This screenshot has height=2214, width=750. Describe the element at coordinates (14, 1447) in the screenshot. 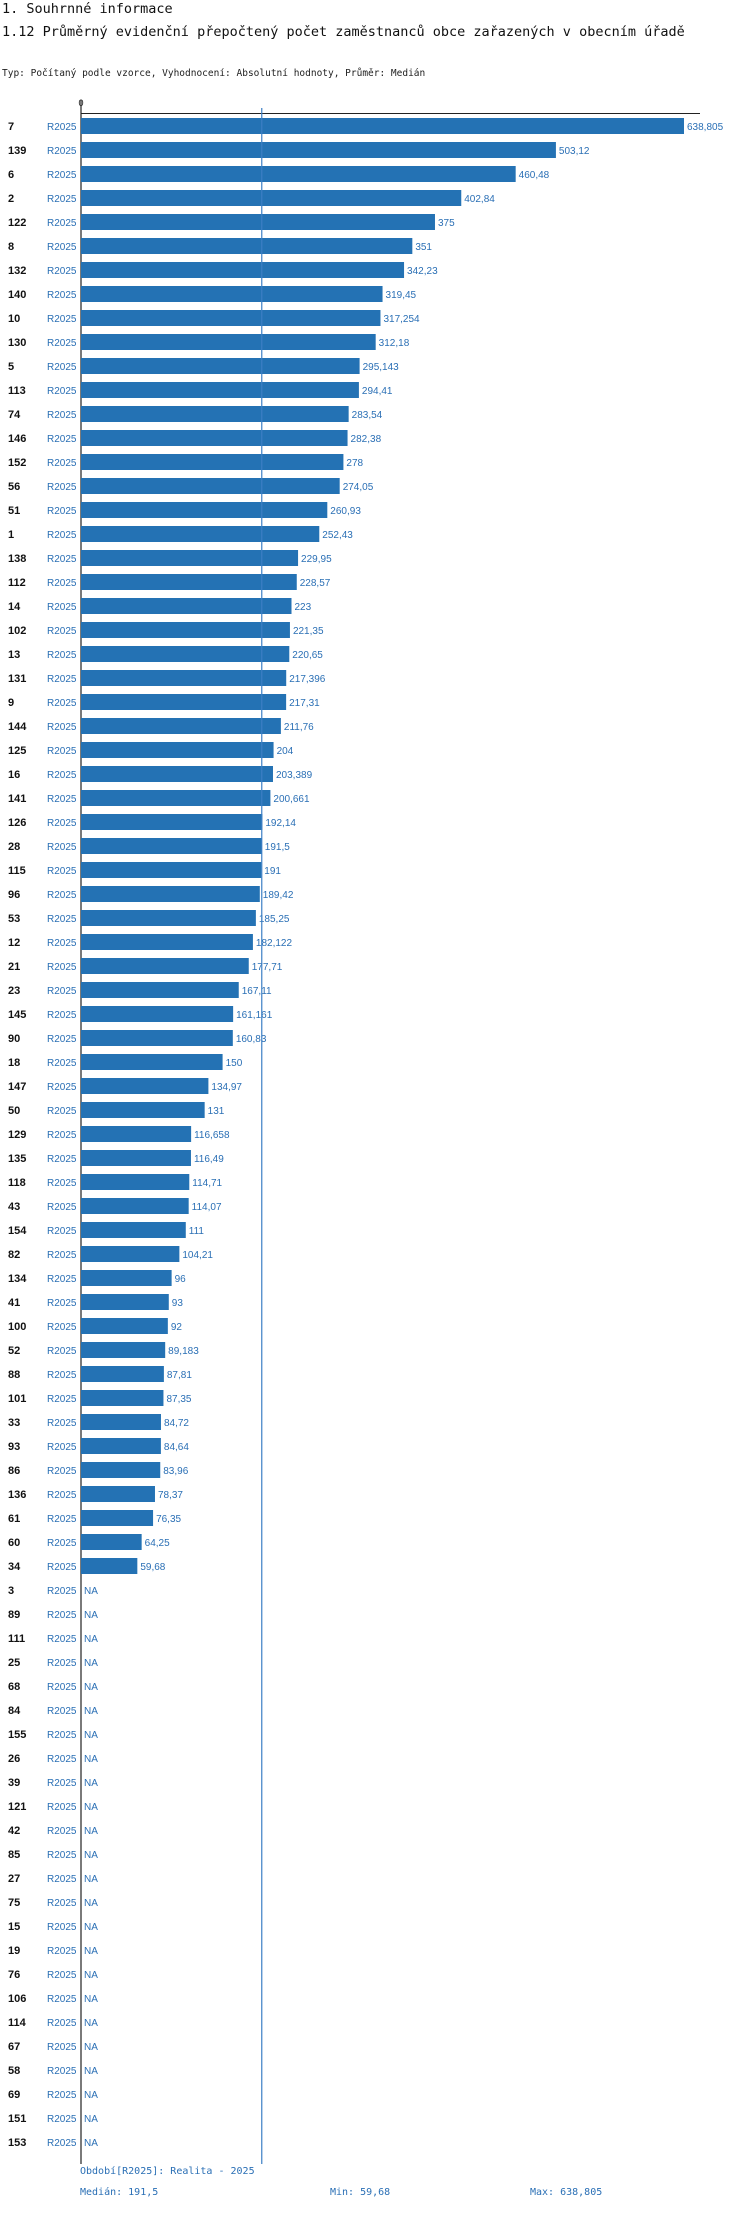

I see `row-id-label: 93` at that location.